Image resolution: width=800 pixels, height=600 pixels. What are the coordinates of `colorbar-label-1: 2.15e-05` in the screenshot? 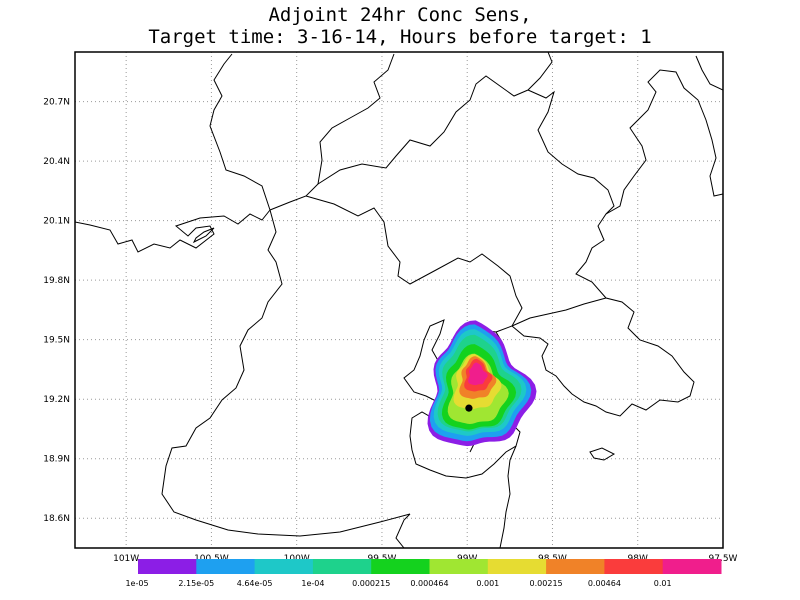 It's located at (196, 583).